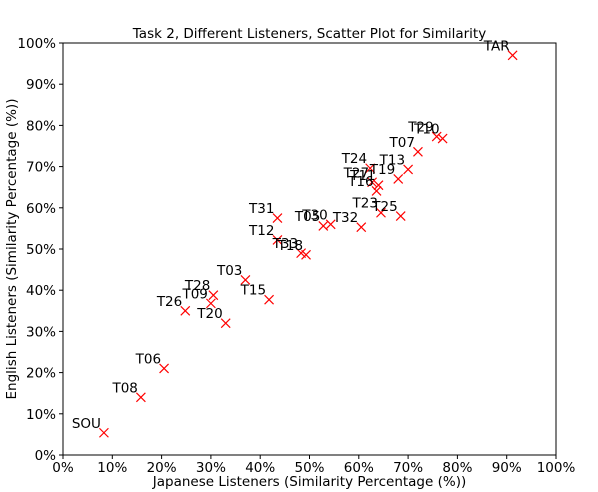 Image resolution: width=598 pixels, height=492 pixels. Describe the element at coordinates (211, 468) in the screenshot. I see `x-tick-label: 30%` at that location.